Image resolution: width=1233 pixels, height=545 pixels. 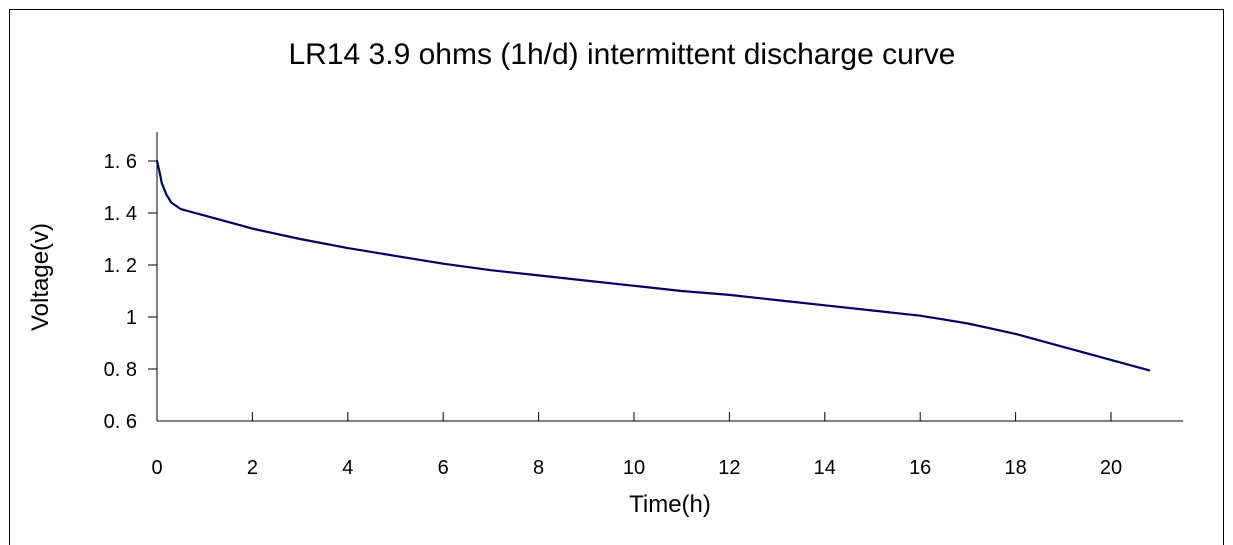 I want to click on x-tick-label: 16, so click(x=920, y=468).